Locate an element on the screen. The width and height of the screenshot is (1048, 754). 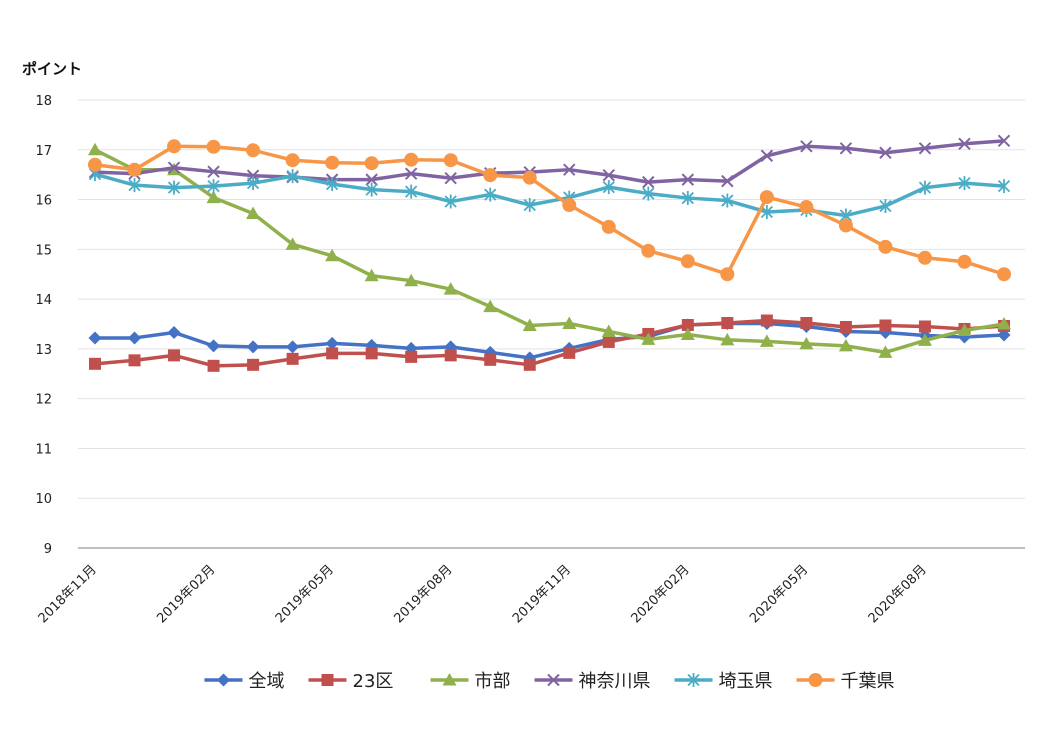
y-tick-label: 16 is located at coordinates (43, 201).